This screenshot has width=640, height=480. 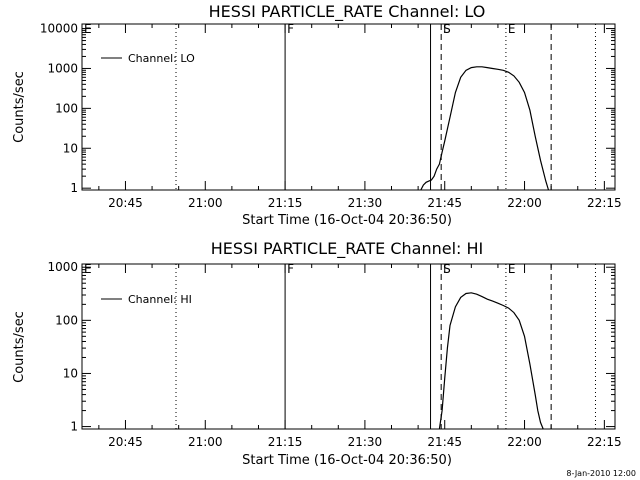 I want to click on chart-lo-y-tick-label: 100, so click(x=66, y=108).